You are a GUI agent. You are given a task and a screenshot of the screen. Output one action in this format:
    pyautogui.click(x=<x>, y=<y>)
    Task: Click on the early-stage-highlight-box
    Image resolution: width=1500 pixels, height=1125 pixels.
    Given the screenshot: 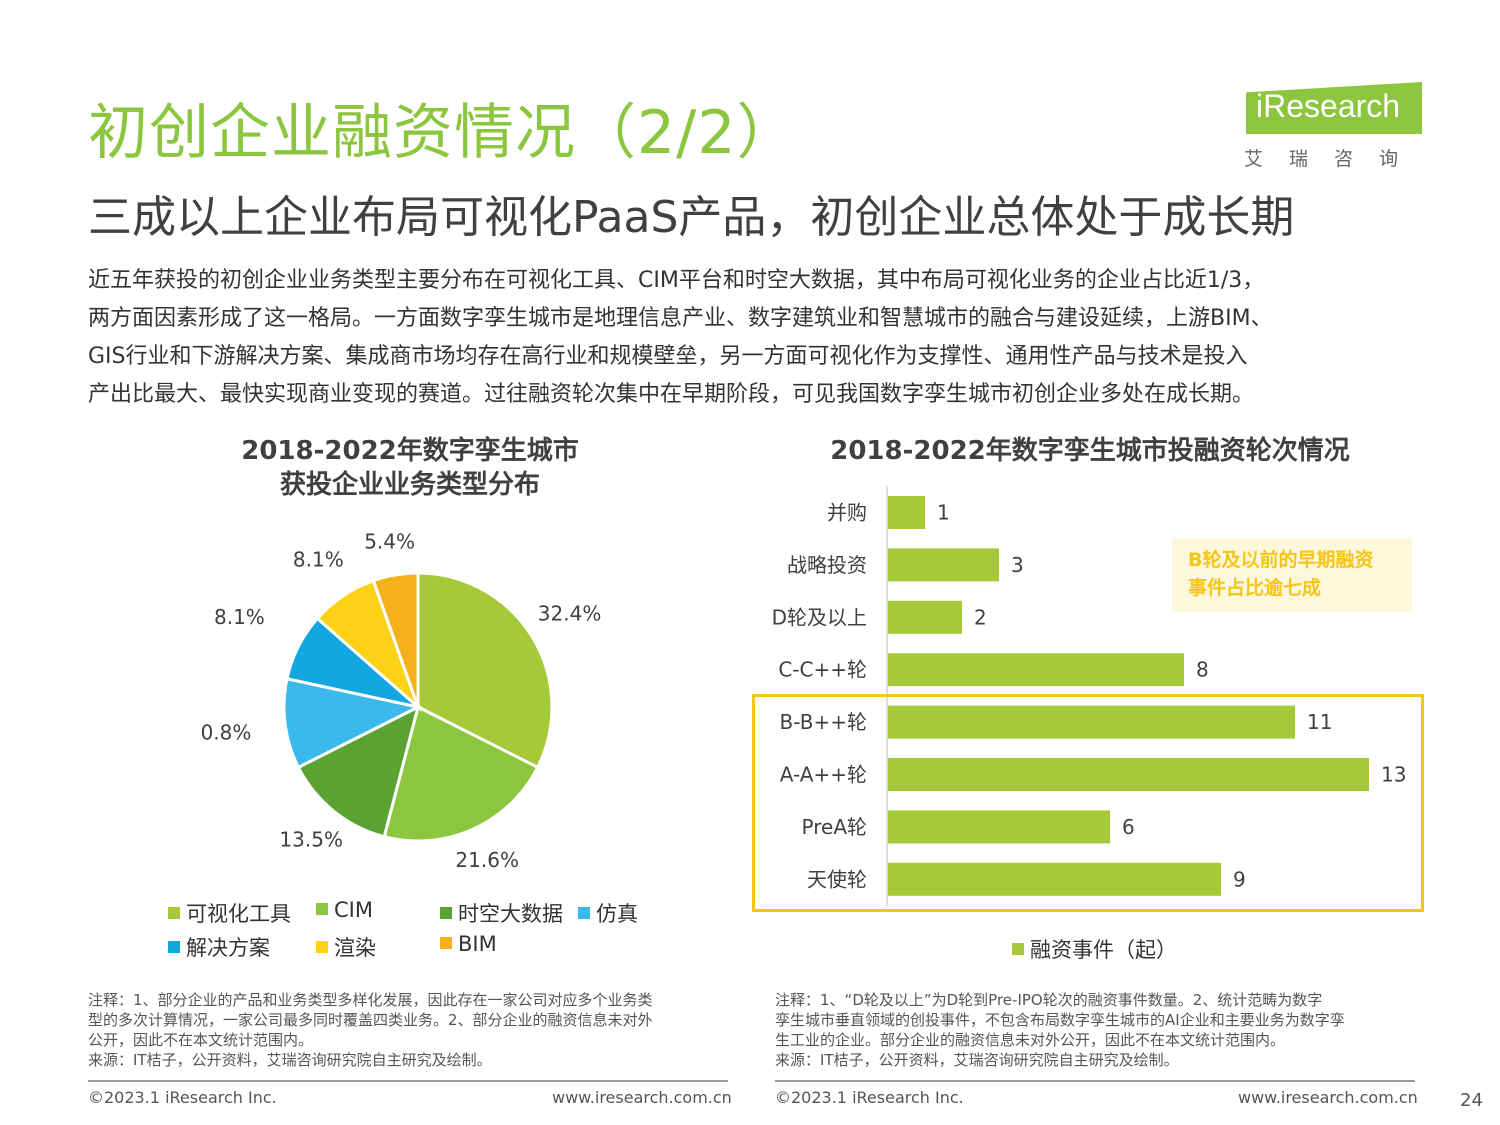 What is the action you would take?
    pyautogui.click(x=1088, y=803)
    